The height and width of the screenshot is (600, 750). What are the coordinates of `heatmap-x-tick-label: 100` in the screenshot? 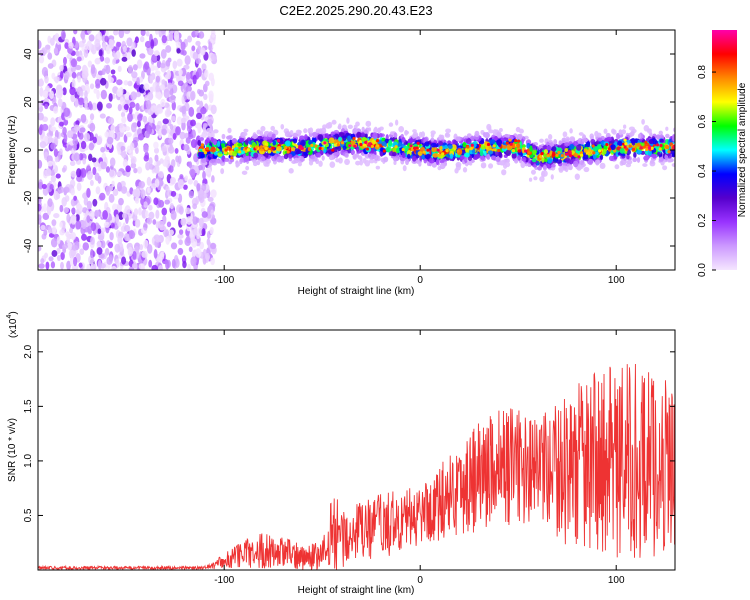 It's located at (616, 280).